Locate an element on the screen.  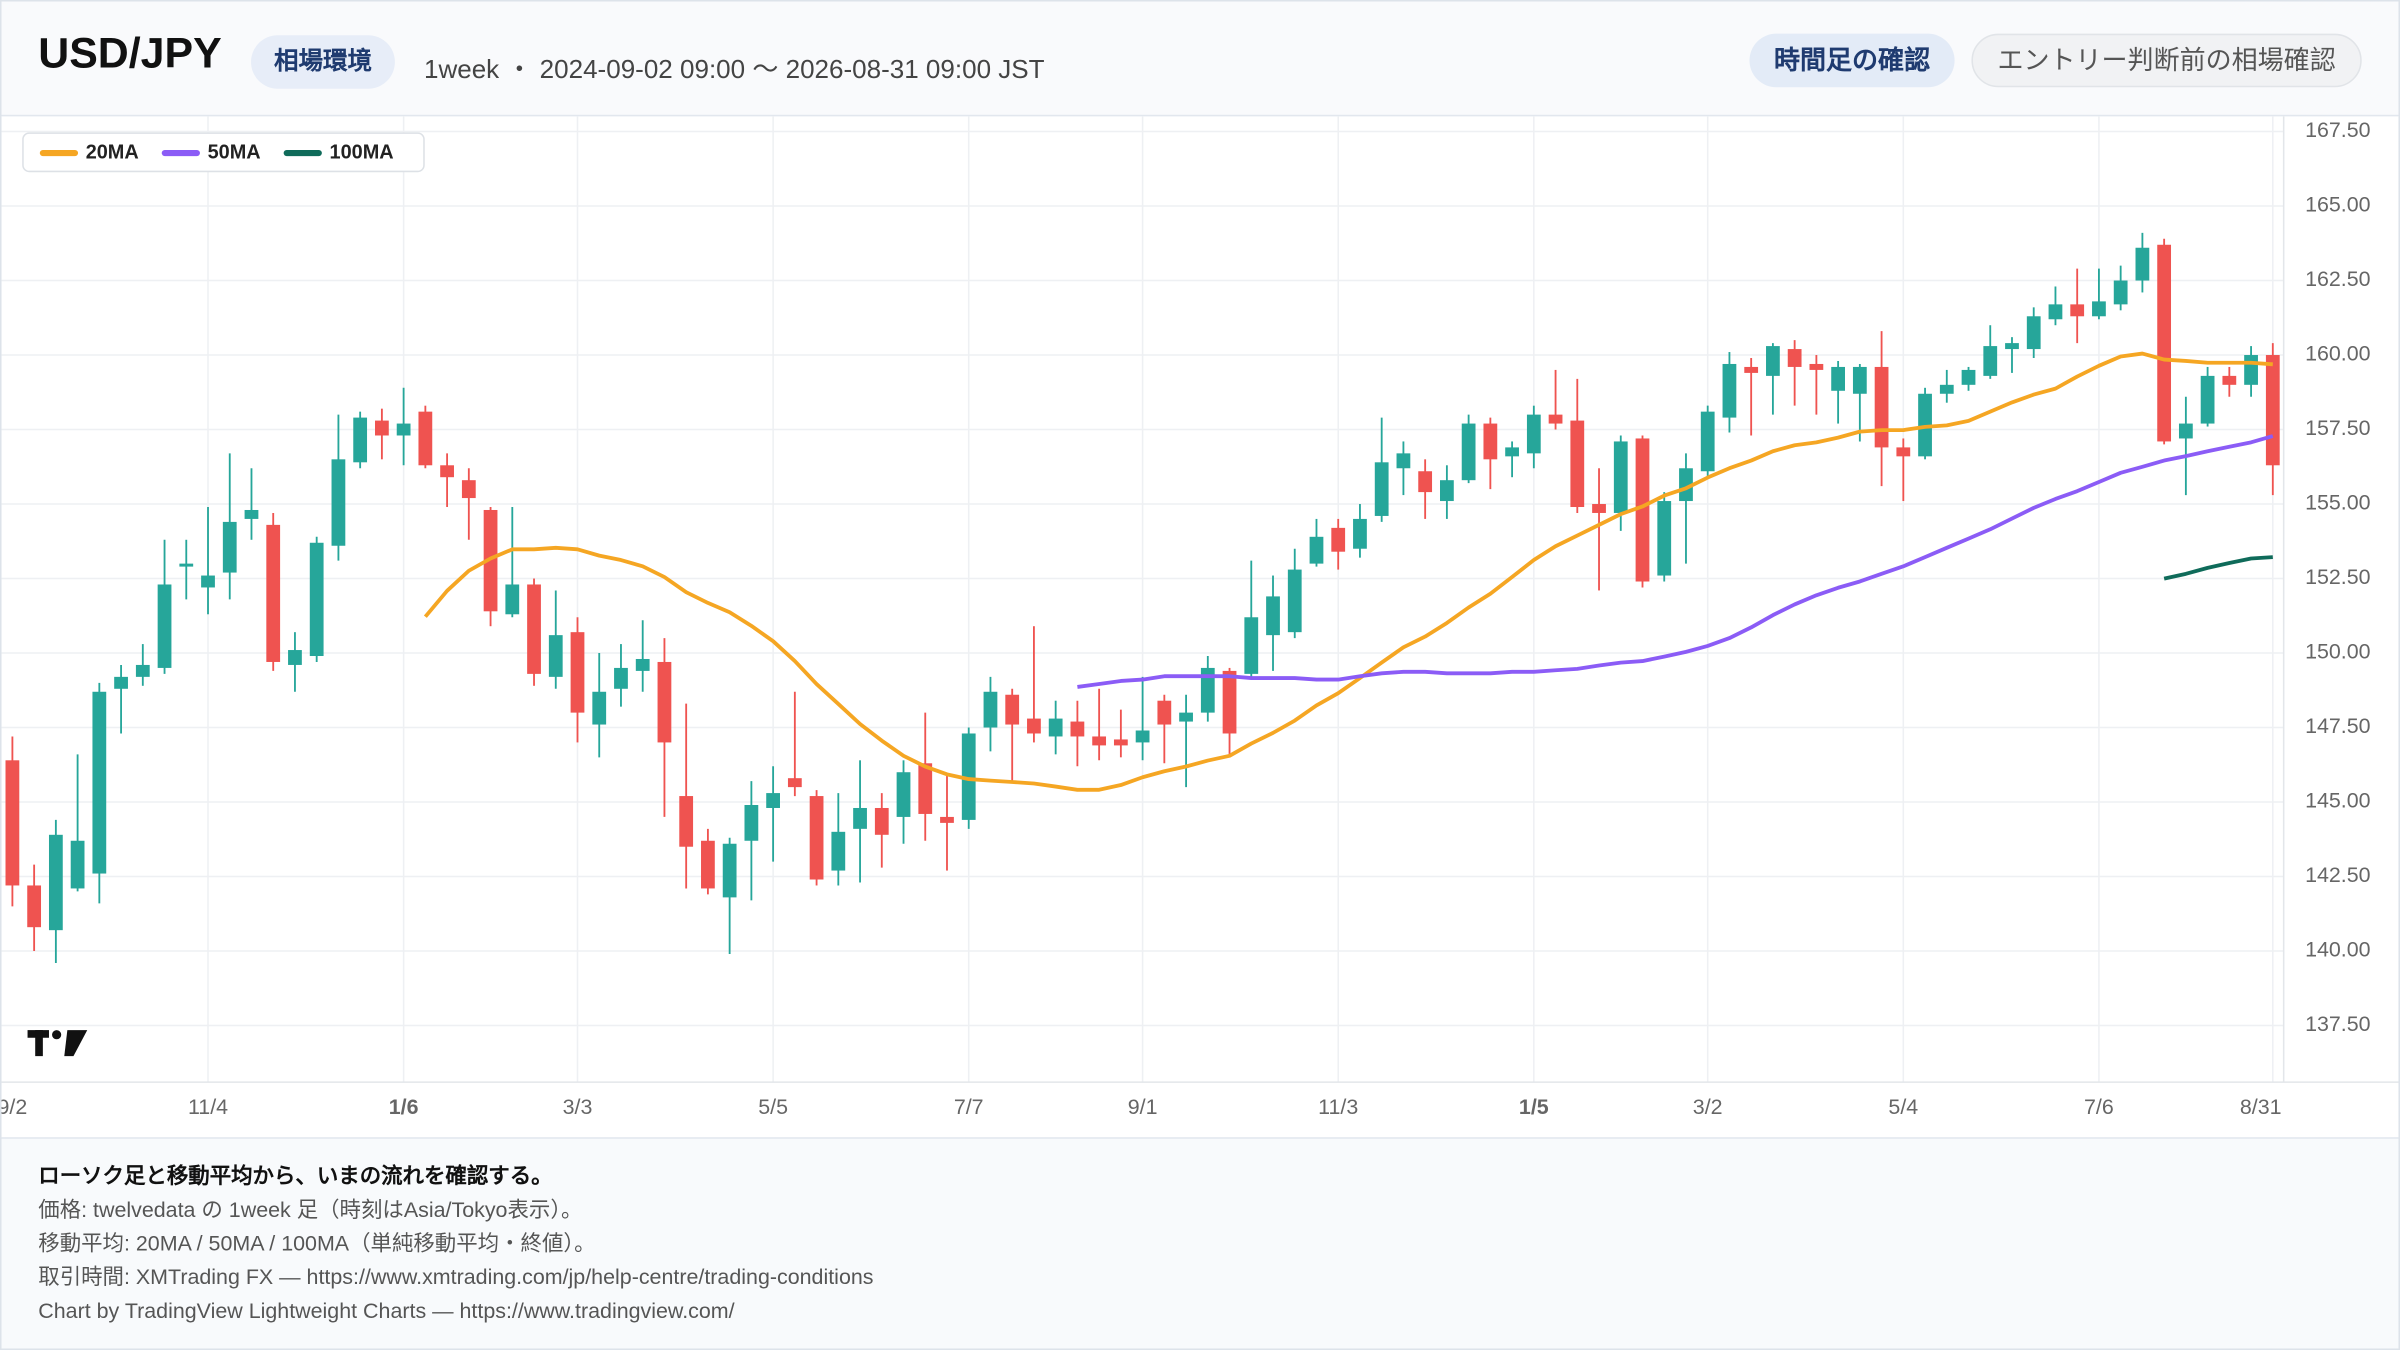
legend: 20MA 50MA 100MA is located at coordinates (223, 152).